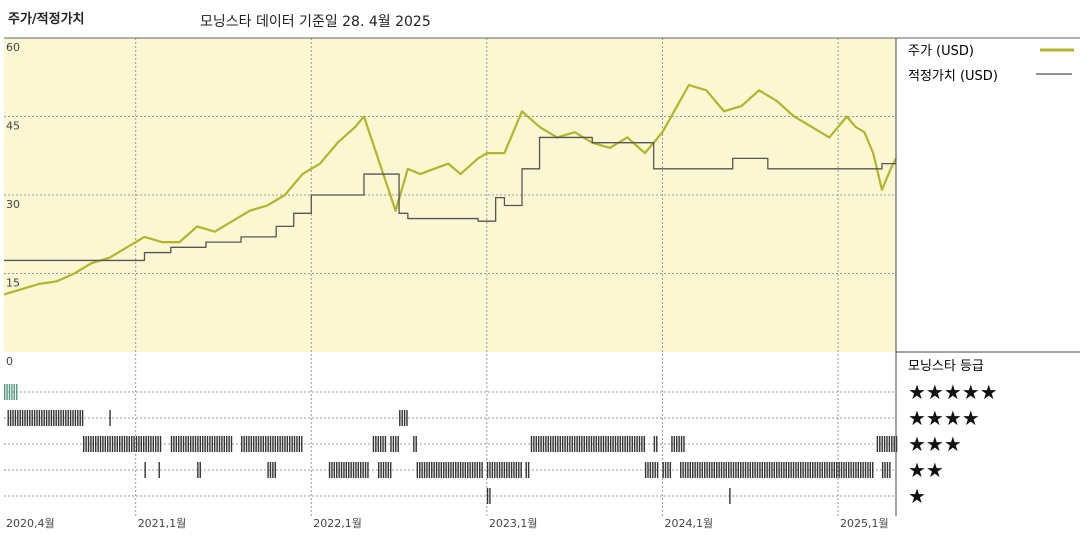  I want to click on star-label-2: ★★, so click(926, 470).